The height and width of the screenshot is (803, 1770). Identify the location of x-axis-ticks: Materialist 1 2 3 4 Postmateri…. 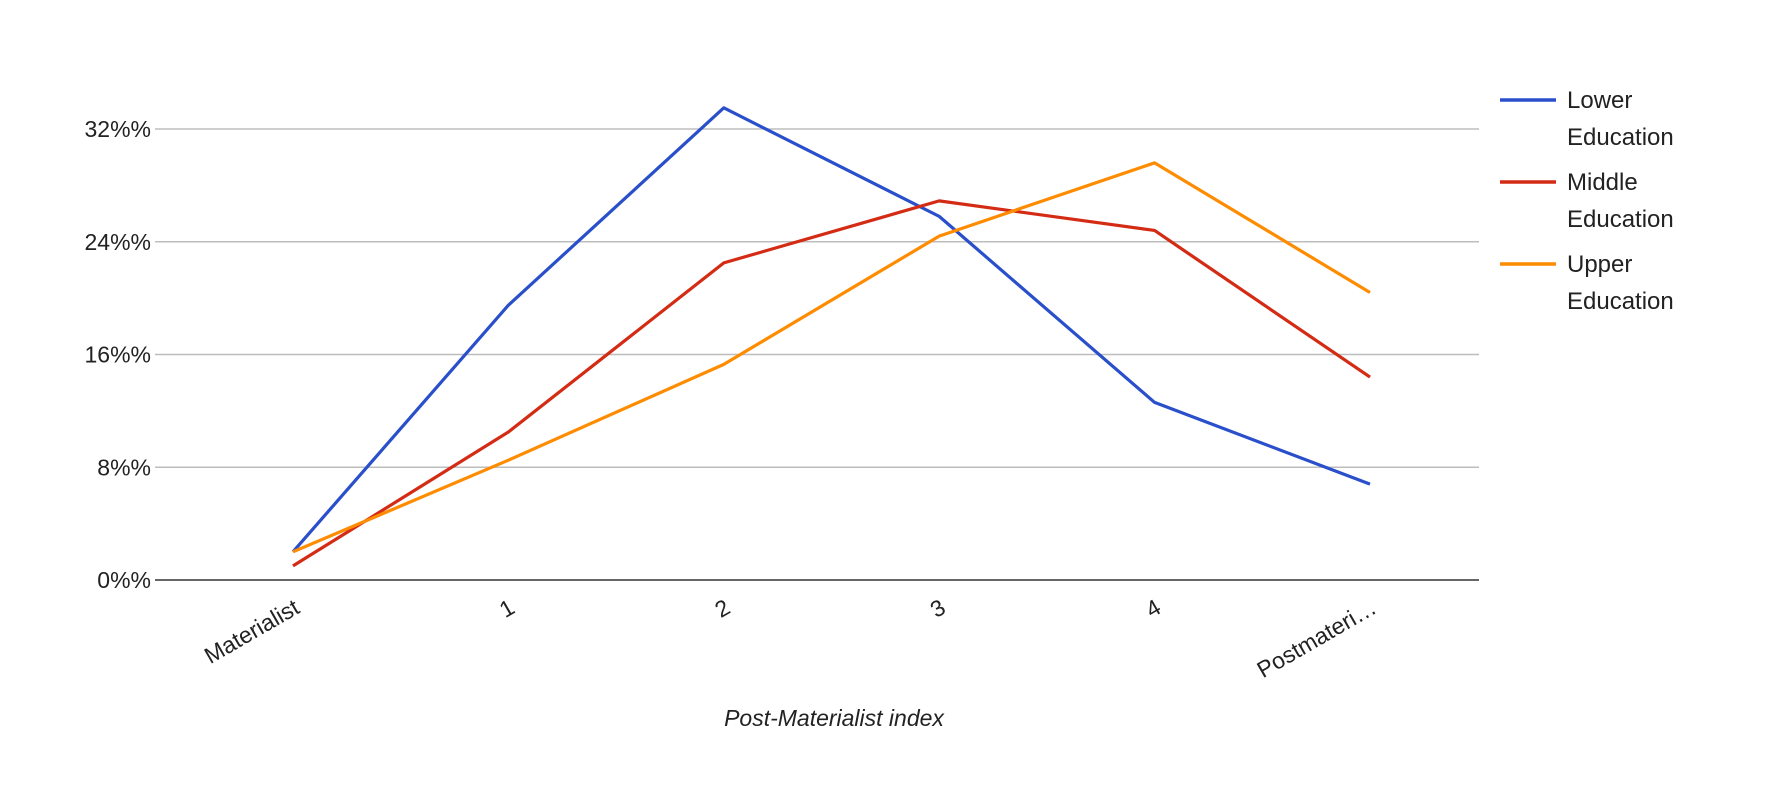
(790, 638).